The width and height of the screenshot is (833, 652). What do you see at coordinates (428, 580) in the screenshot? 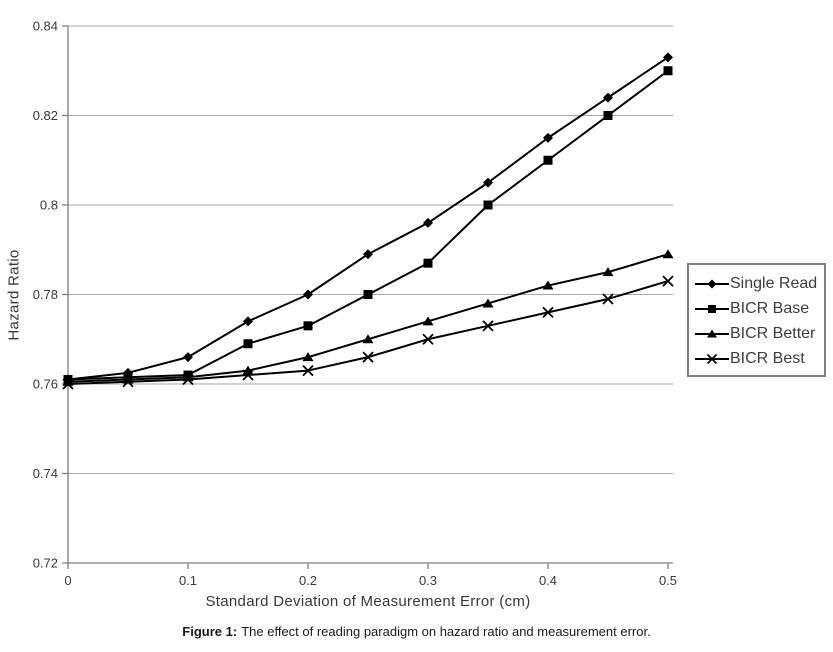
I see `x-tick-label: 0.3` at bounding box center [428, 580].